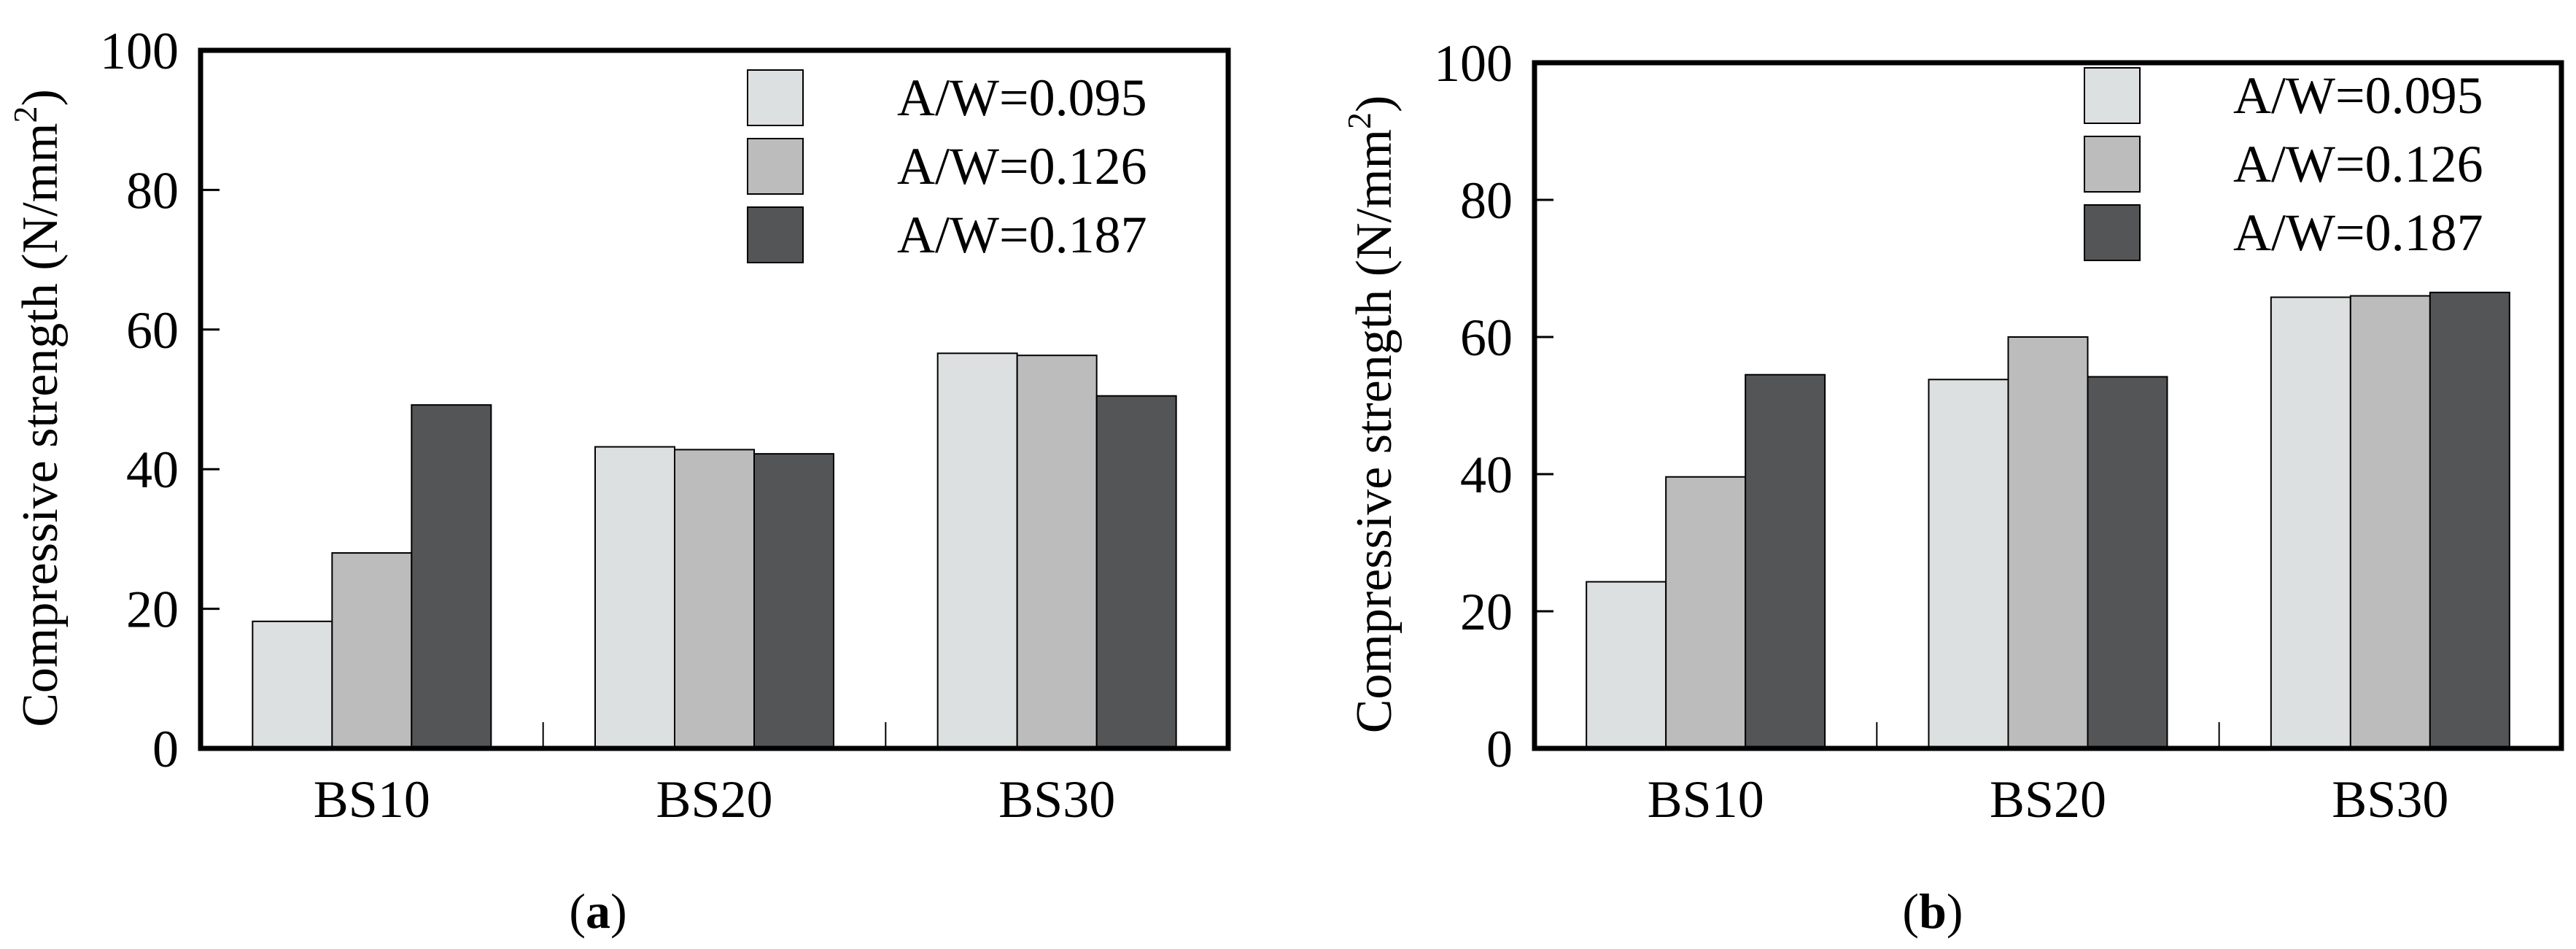 This screenshot has height=949, width=2576. Describe the element at coordinates (597, 911) in the screenshot. I see `panel-caption: (a)` at that location.